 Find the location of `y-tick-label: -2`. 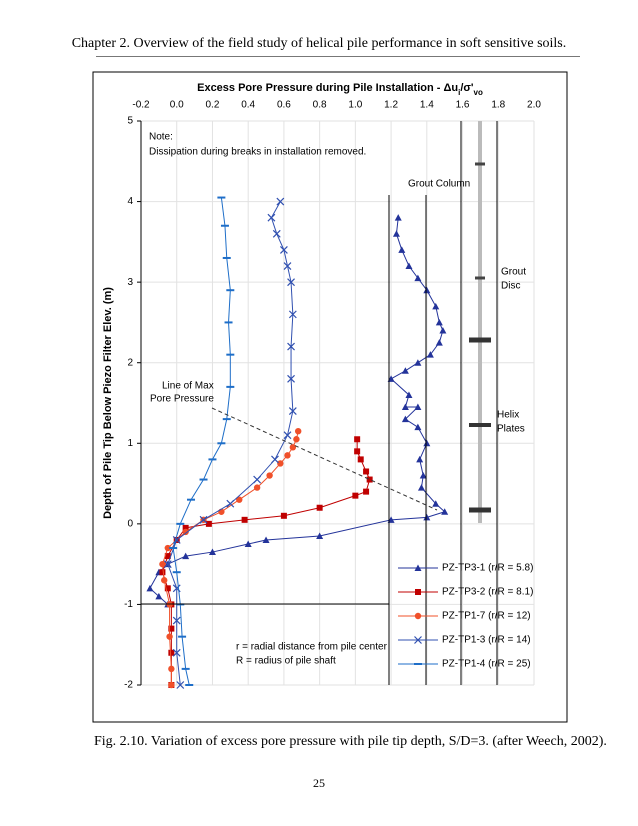

y-tick-label: -2 is located at coordinates (128, 685).